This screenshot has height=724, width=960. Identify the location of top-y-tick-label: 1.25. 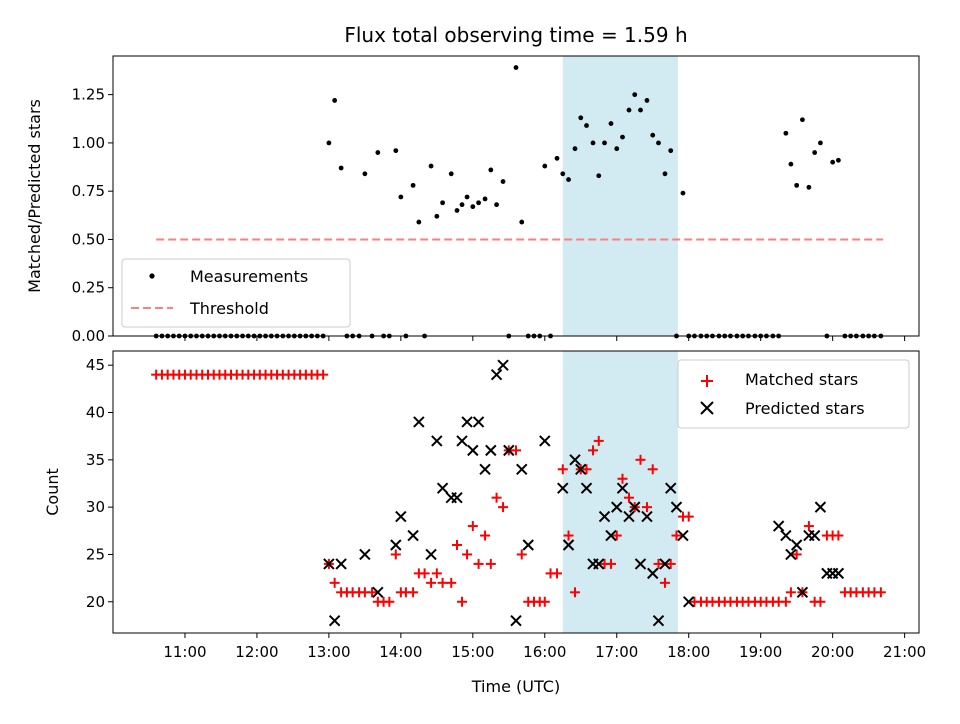
(88, 95).